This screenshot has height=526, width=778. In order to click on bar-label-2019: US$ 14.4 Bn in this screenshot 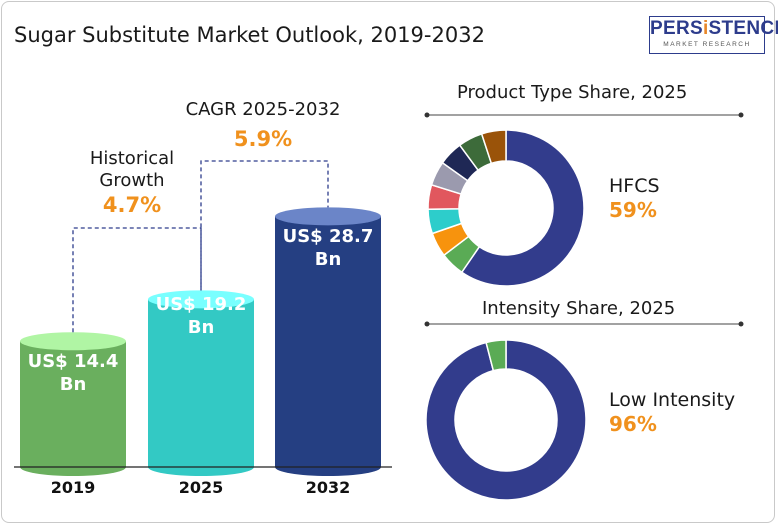, I will do `click(73, 373)`.